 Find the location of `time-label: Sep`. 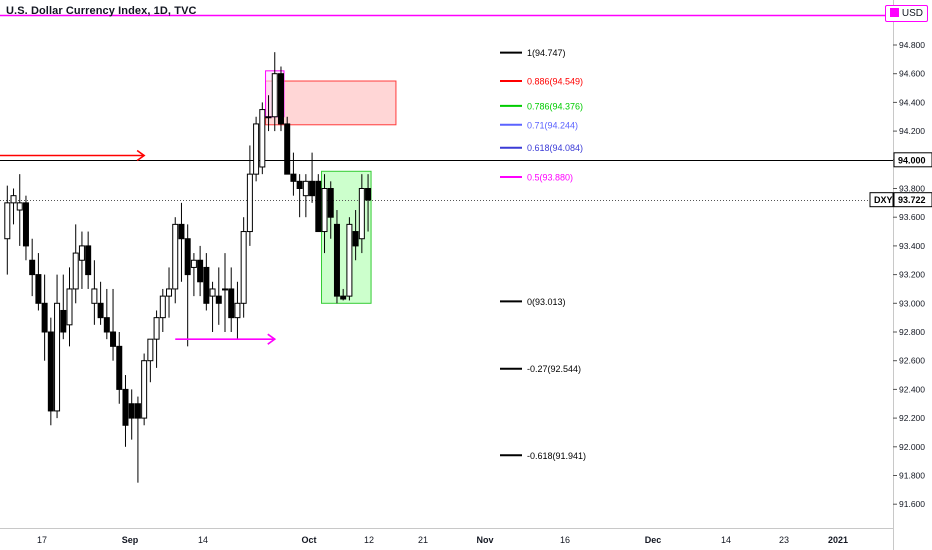

time-label: Sep is located at coordinates (130, 540).